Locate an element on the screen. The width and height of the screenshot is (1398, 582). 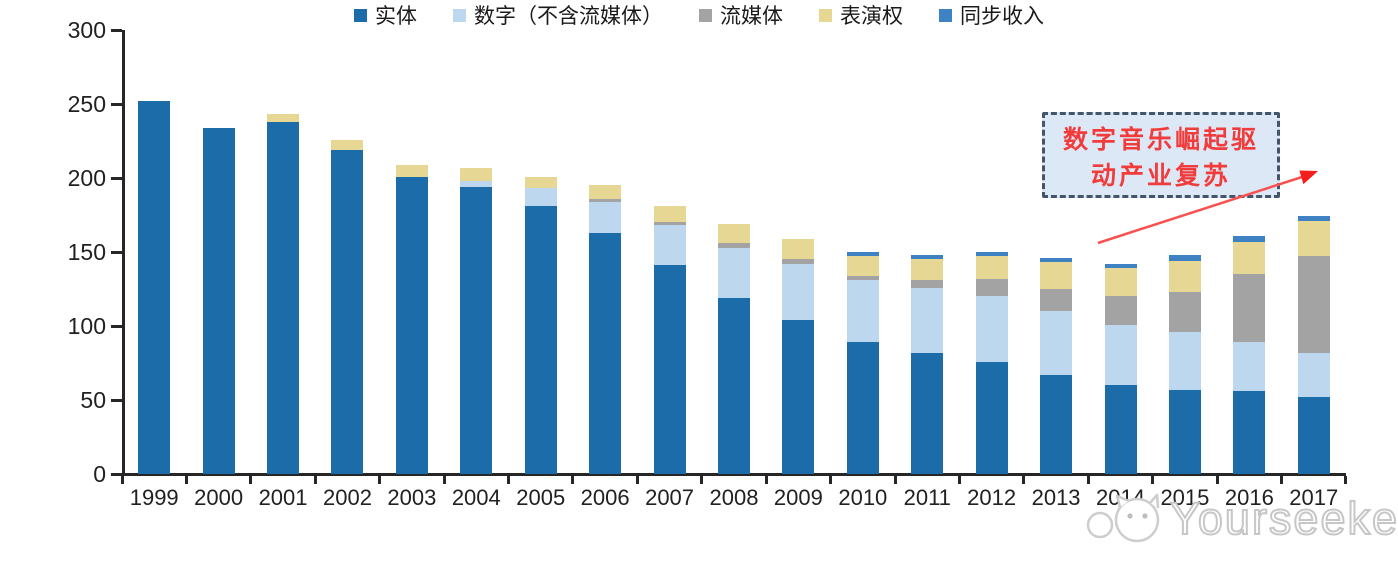
bar-segment-2003-s0 is located at coordinates (411, 325).